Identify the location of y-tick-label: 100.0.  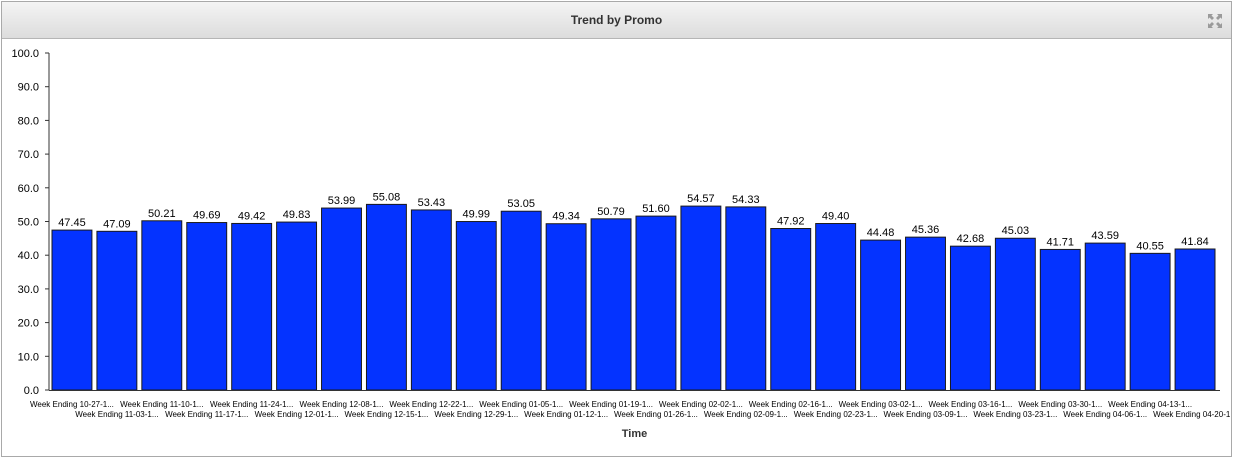
(25, 54).